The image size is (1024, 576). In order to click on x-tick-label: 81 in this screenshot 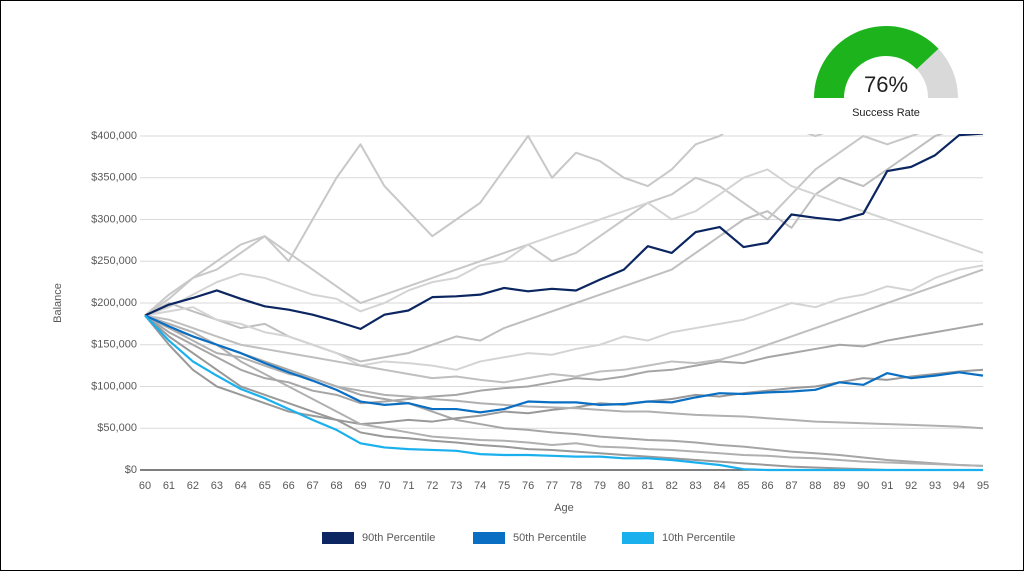, I will do `click(648, 486)`.